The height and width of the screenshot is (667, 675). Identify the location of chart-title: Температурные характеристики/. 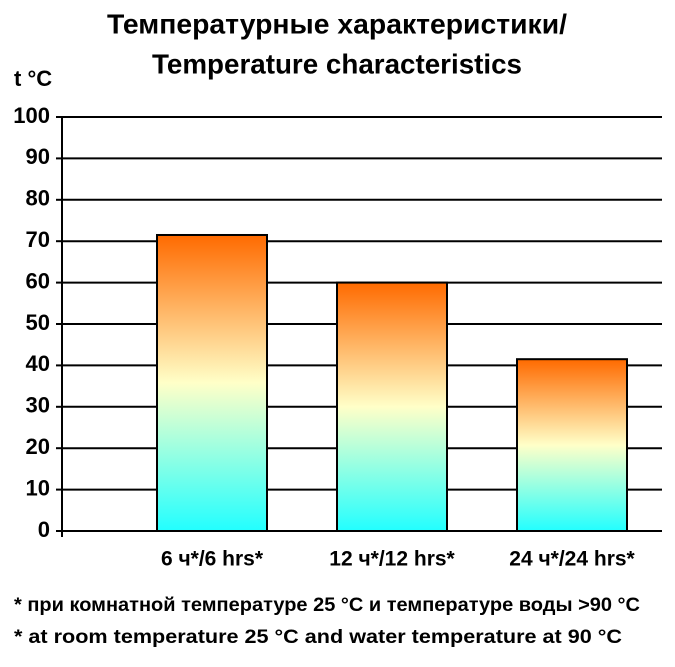
(337, 23).